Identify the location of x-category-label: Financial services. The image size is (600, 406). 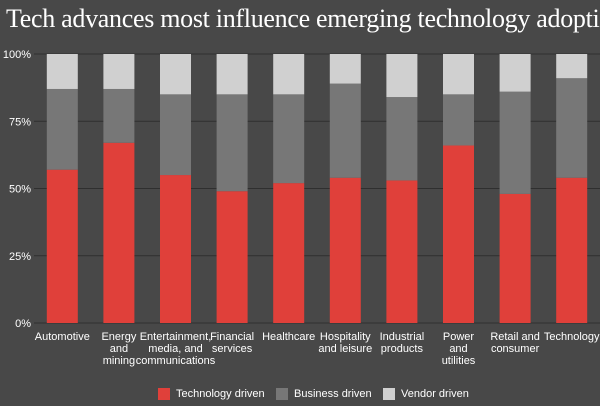
(232, 343).